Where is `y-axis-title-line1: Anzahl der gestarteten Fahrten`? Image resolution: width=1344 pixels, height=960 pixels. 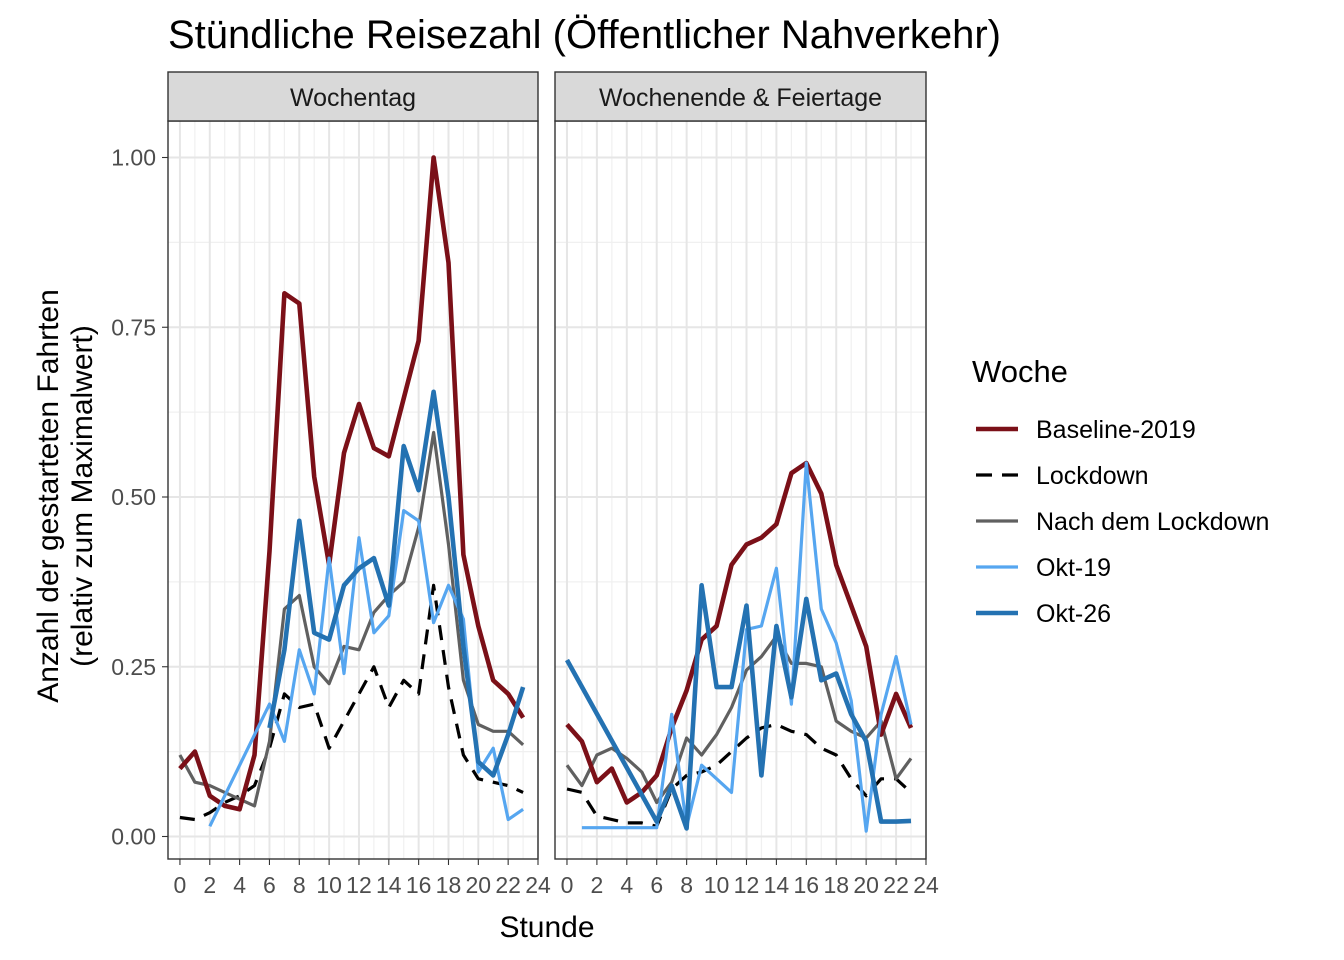 y-axis-title-line1: Anzahl der gestarteten Fahrten is located at coordinates (48, 496).